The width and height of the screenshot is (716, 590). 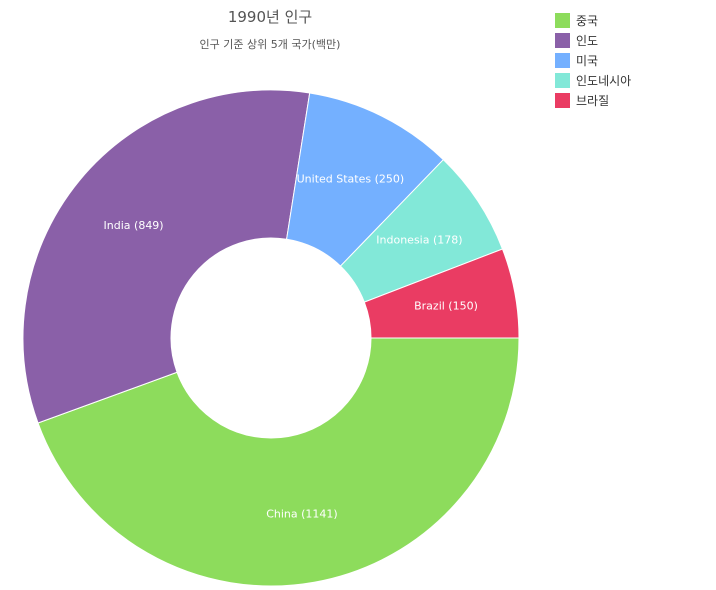 I want to click on legend-item-0: 중국, so click(x=576, y=20).